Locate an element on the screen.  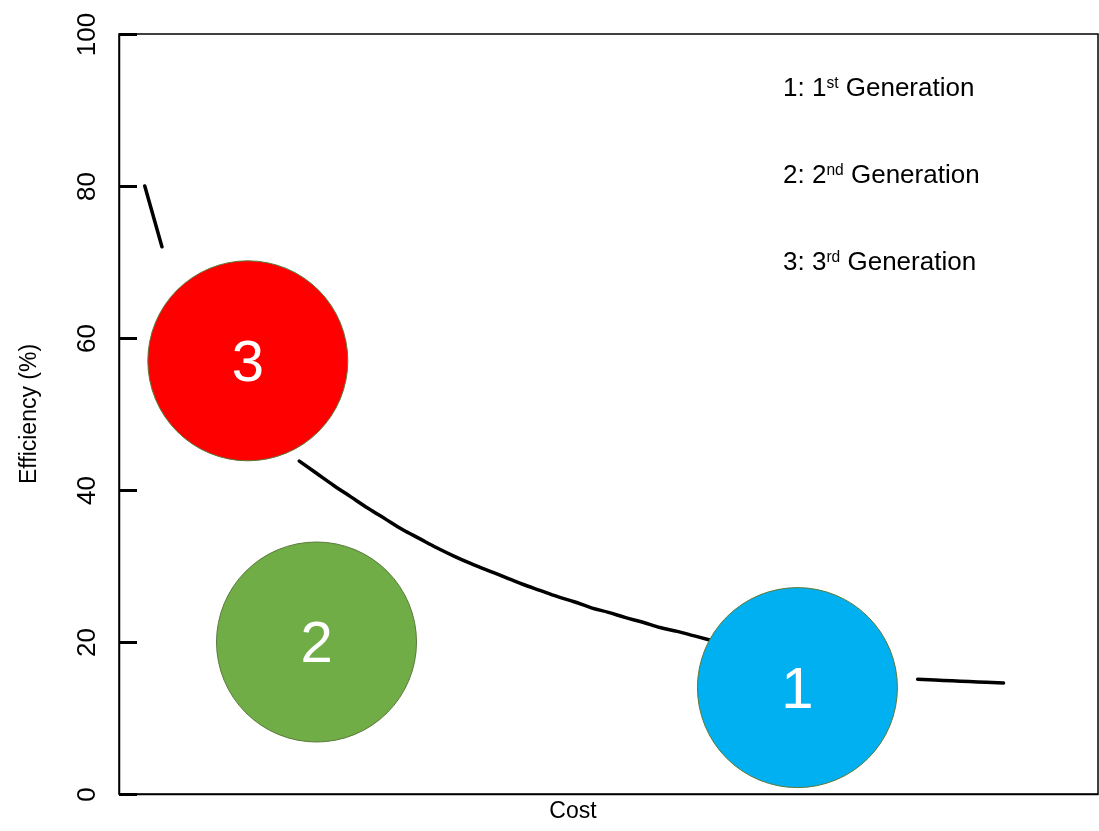
series-label: 3 is located at coordinates (247, 361).